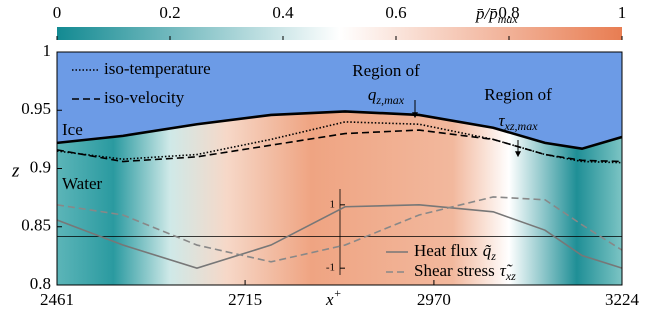 The height and width of the screenshot is (321, 665). Describe the element at coordinates (82, 183) in the screenshot. I see `region-label: Water` at that location.